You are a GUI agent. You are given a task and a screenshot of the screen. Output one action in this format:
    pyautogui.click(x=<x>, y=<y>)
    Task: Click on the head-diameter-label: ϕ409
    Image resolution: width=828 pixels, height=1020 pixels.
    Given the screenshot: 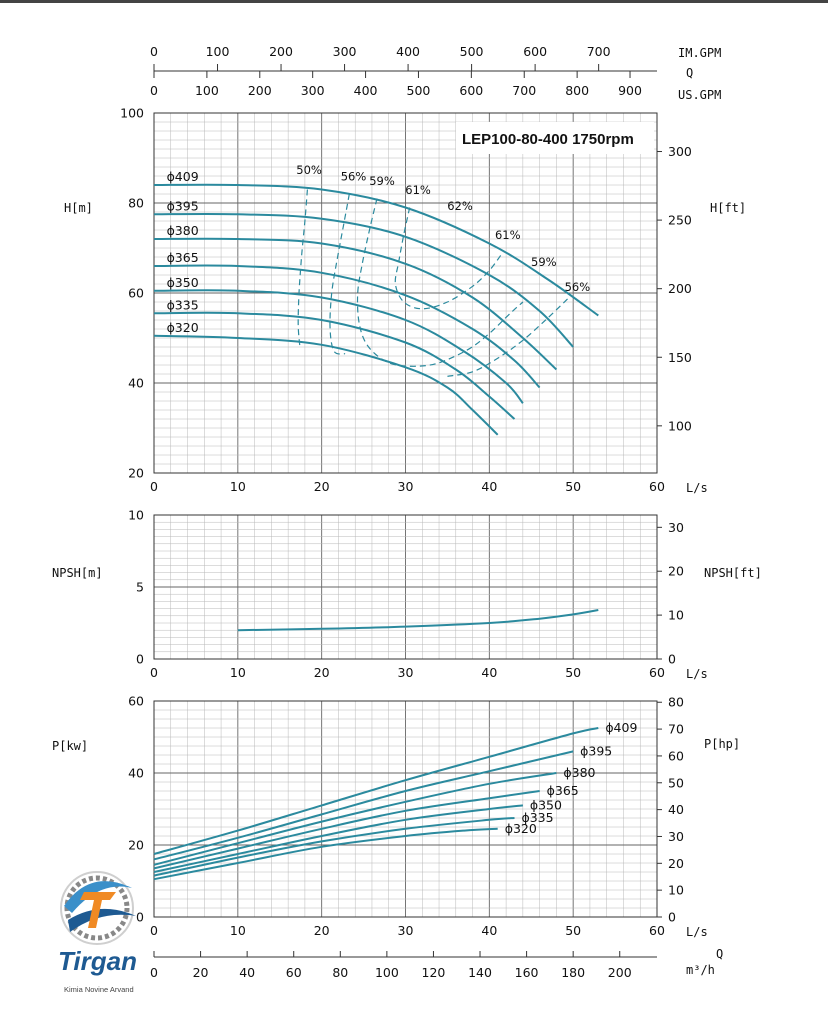 What is the action you would take?
    pyautogui.click(x=183, y=176)
    